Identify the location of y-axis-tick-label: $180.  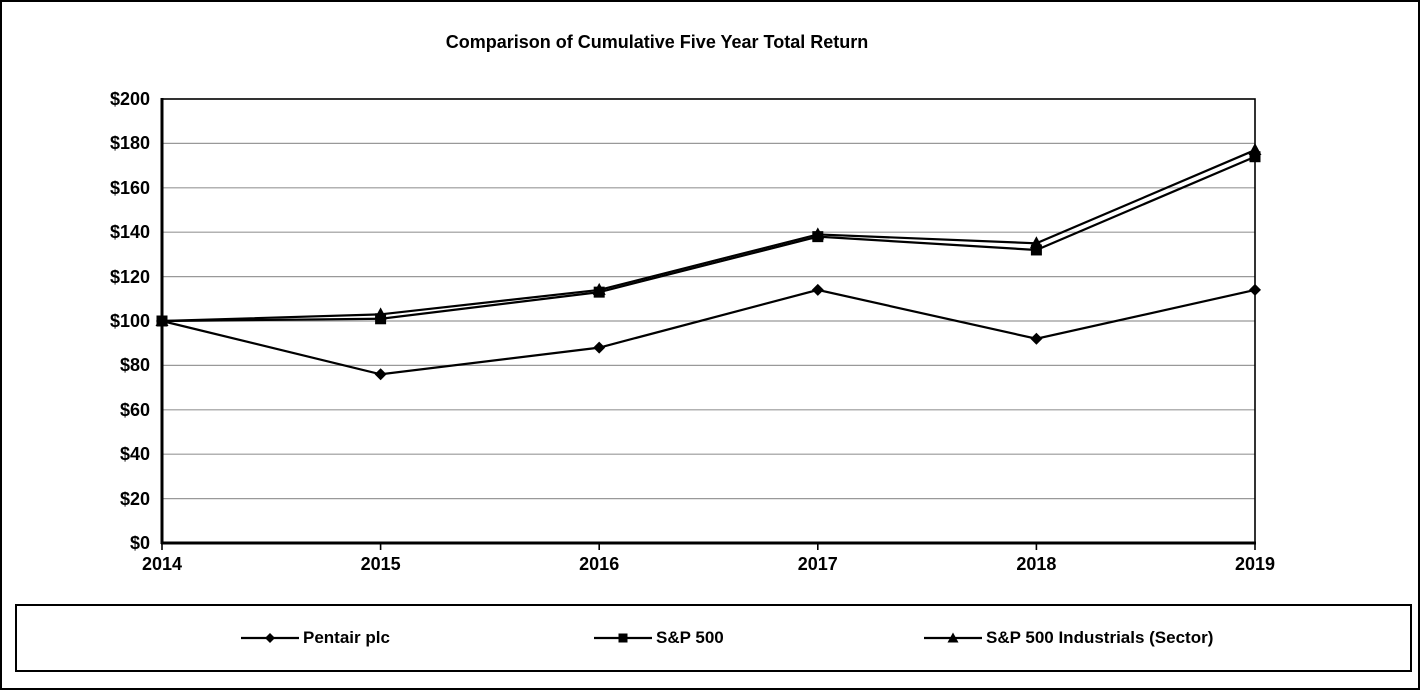
(129, 143).